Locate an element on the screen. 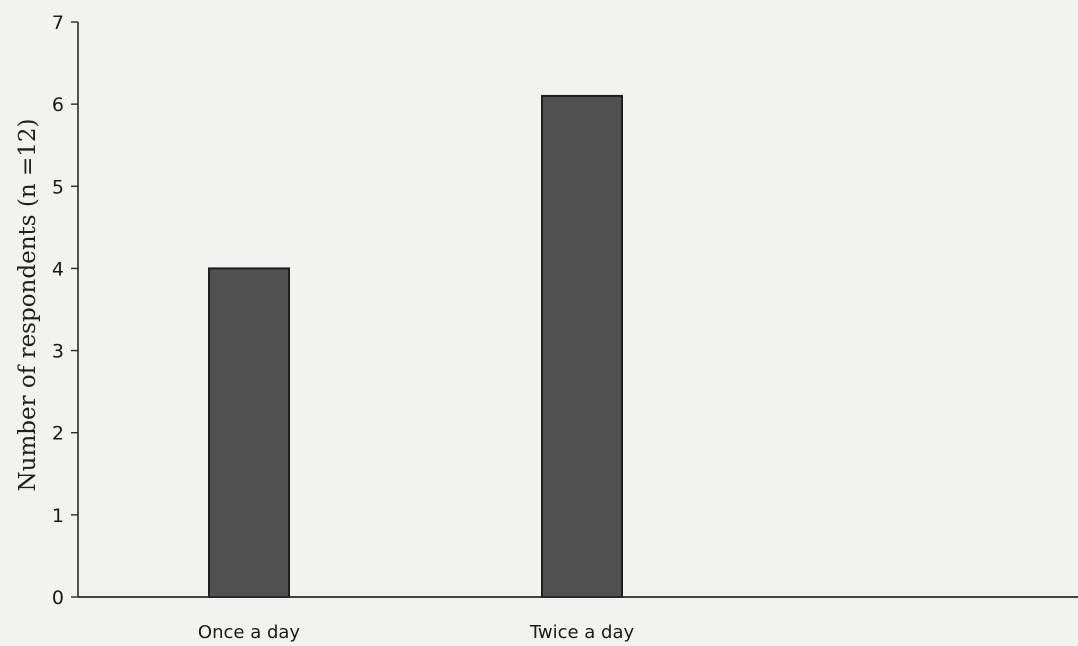 The image size is (1078, 646). y-tick-label: 3 is located at coordinates (58, 352).